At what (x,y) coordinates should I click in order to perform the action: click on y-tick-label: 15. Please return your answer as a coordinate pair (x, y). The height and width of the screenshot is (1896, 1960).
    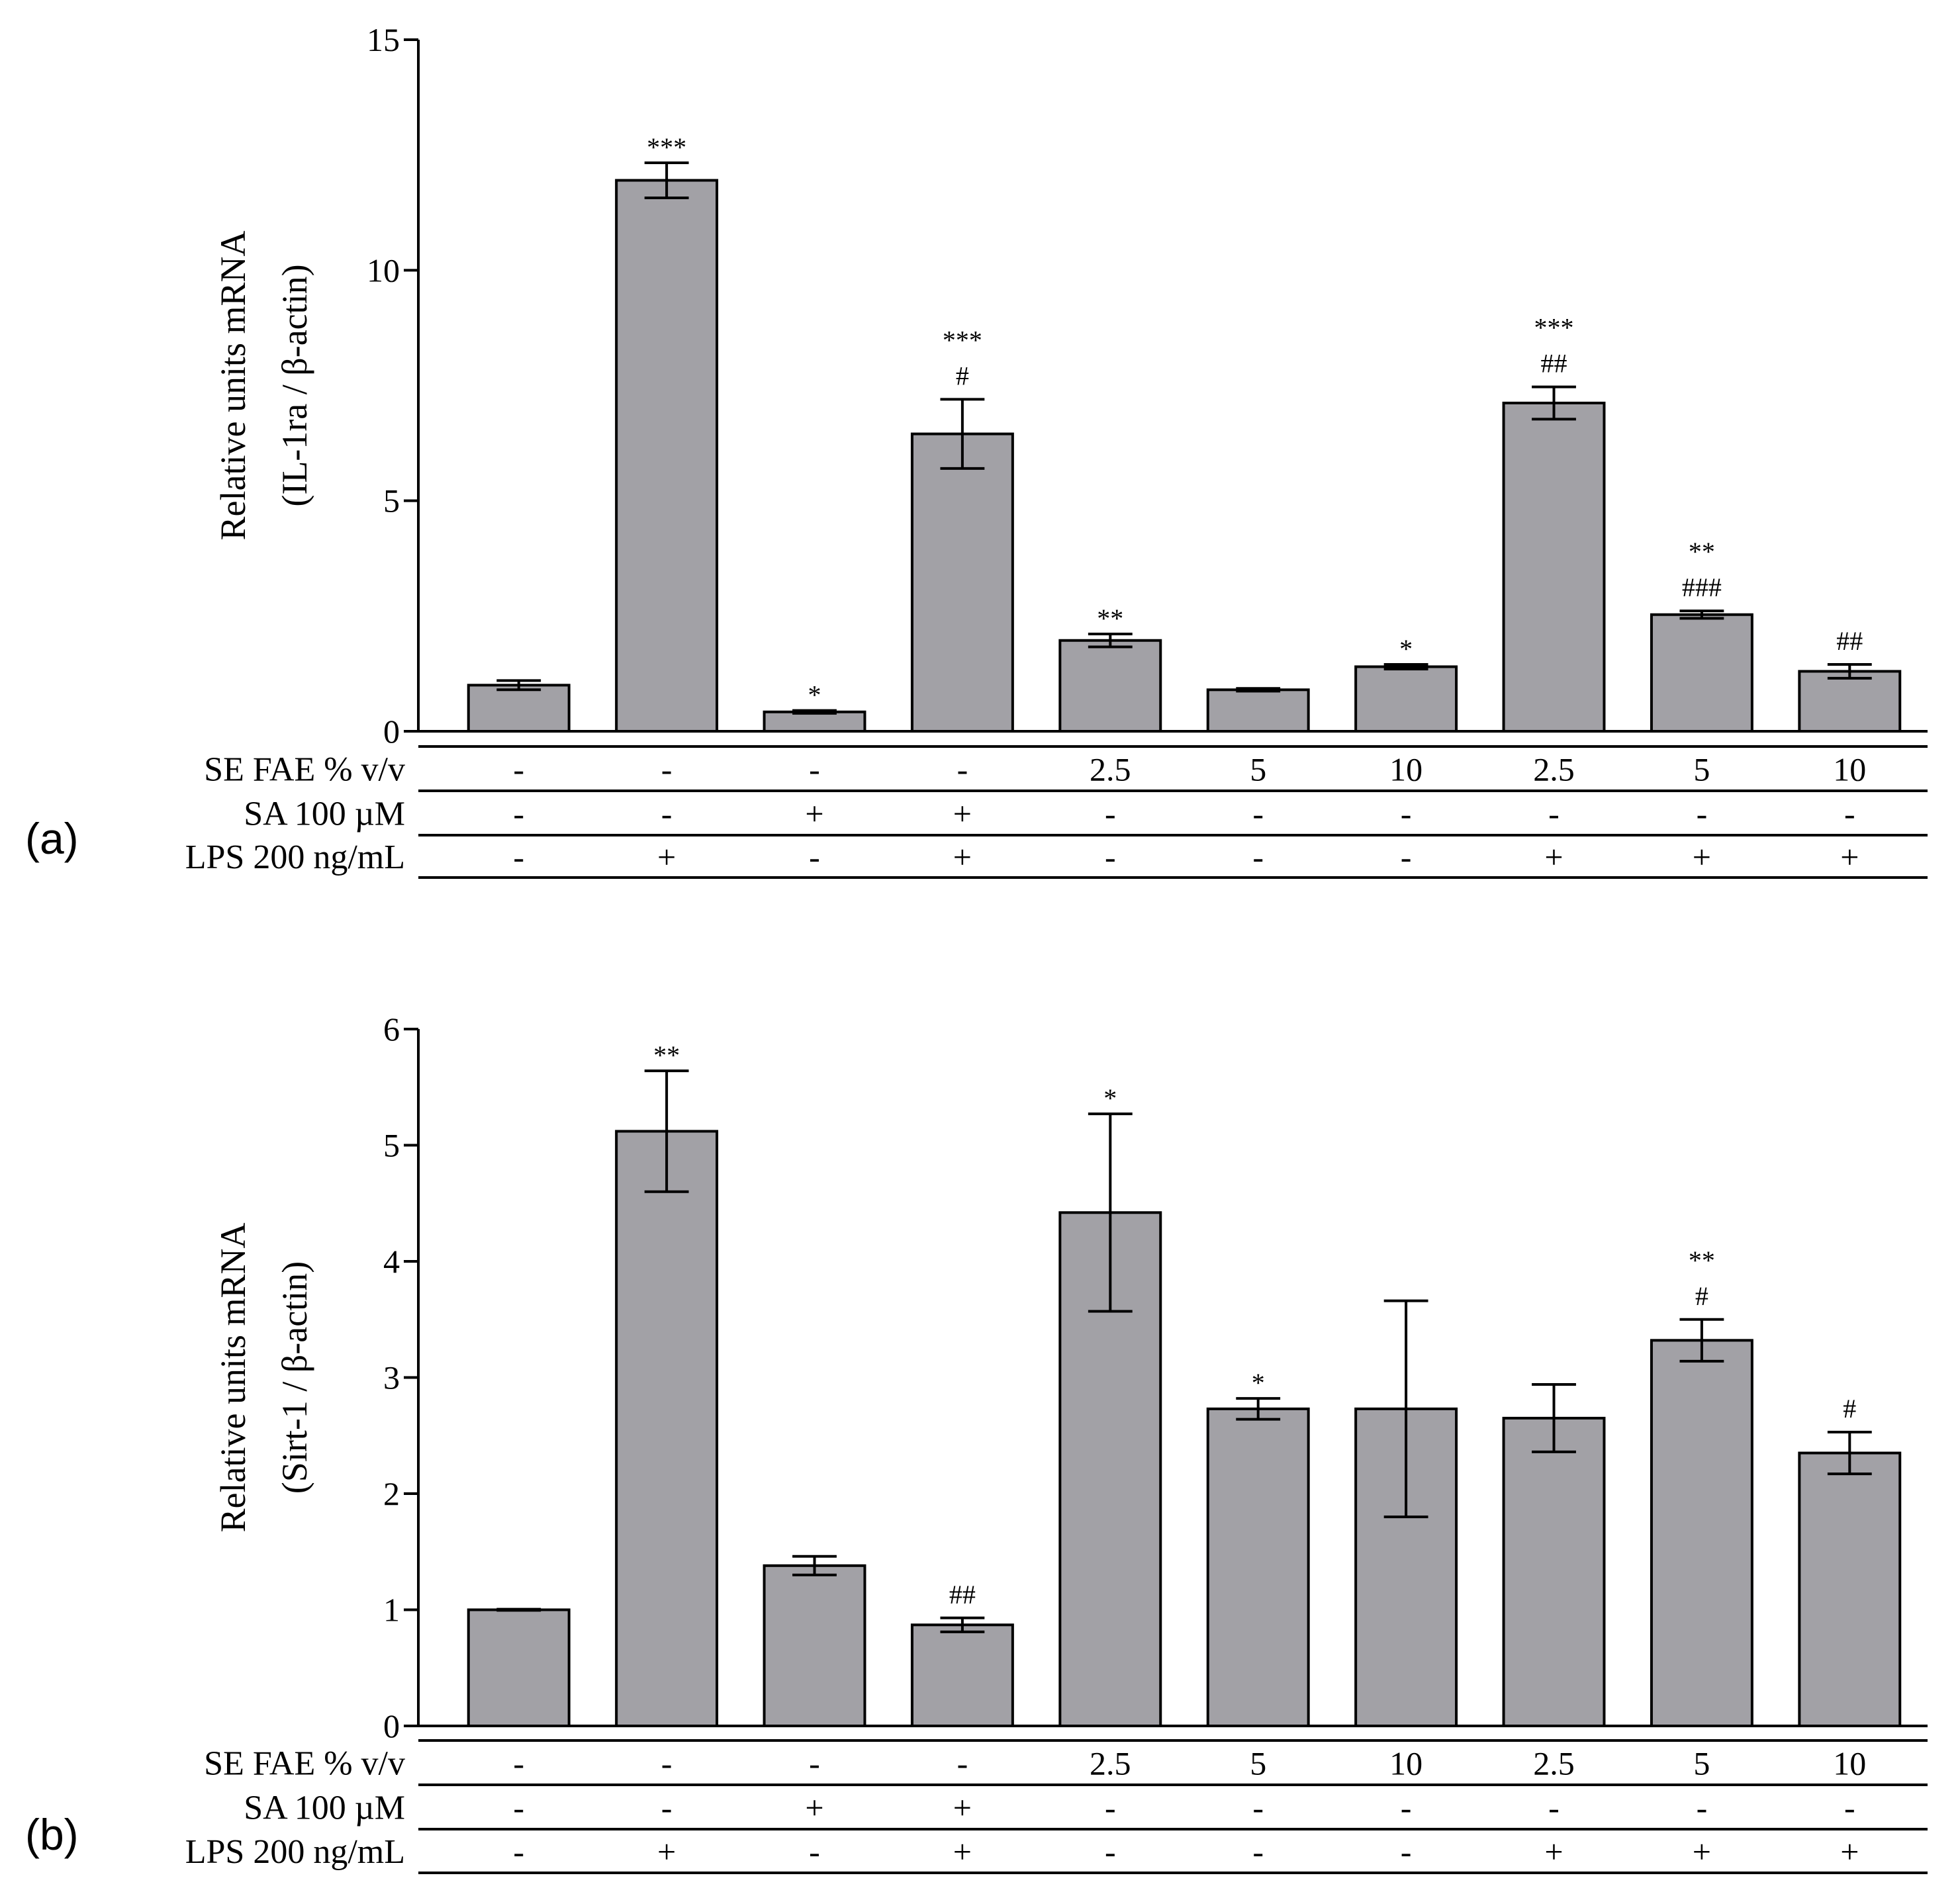
    Looking at the image, I should click on (383, 39).